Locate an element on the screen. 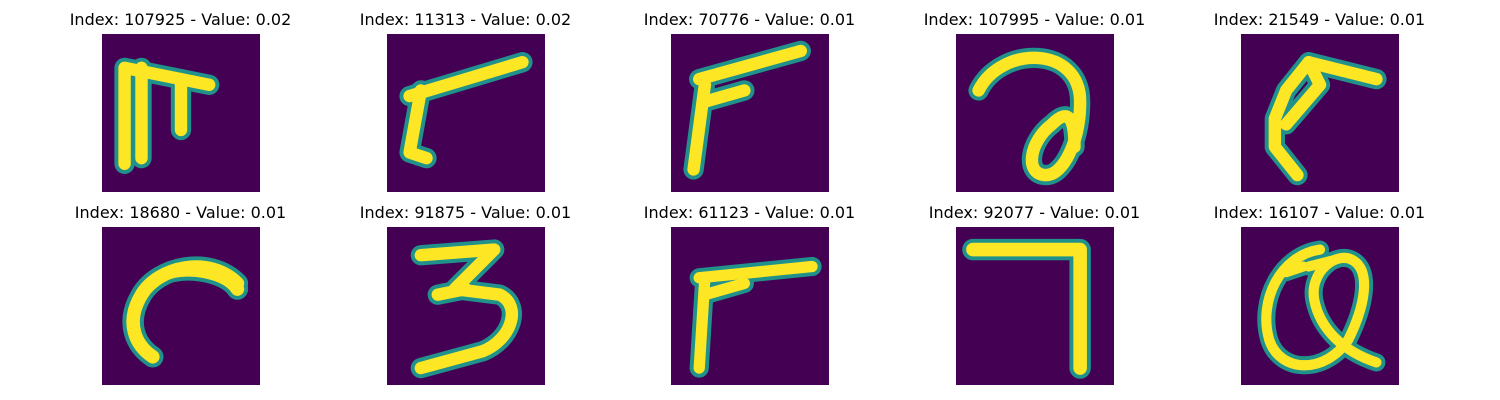 The height and width of the screenshot is (400, 1500). image-panel: Index: 70776 - Value: 0.01 is located at coordinates (749, 96).